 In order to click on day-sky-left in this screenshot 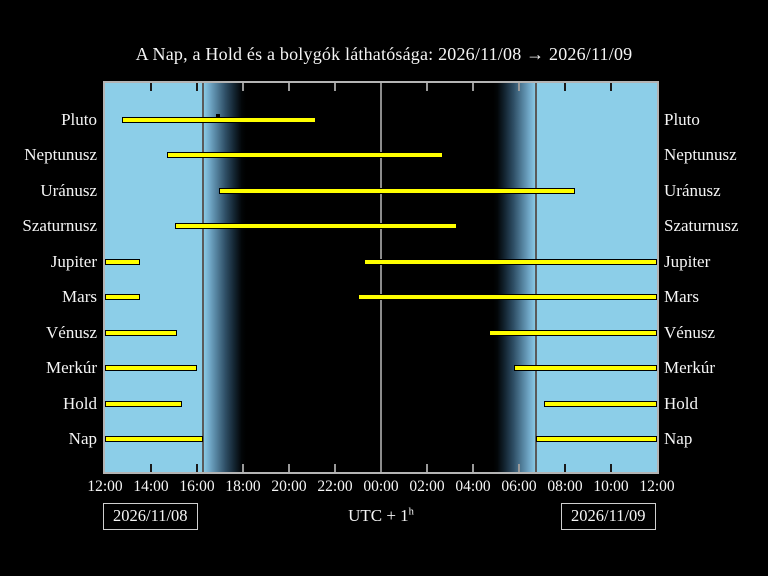, I will do `click(154, 277)`.